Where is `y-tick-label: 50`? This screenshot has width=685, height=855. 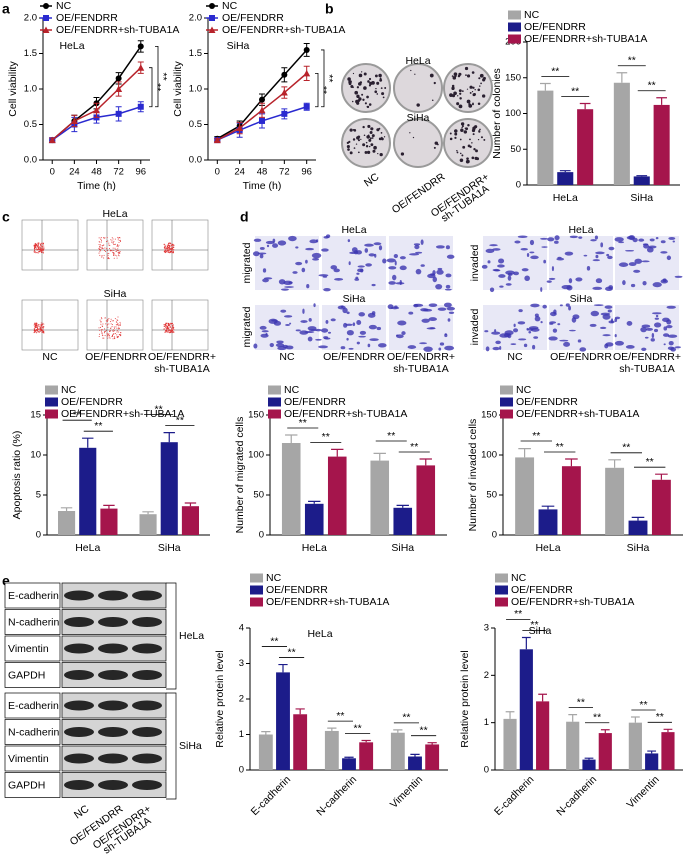 y-tick-label: 50 is located at coordinates (258, 495).